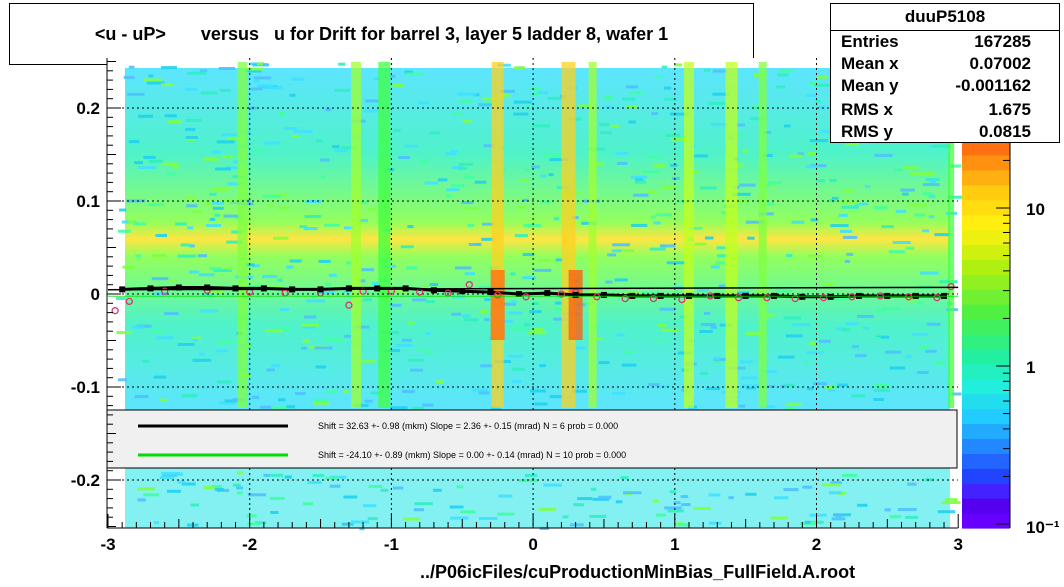  What do you see at coordinates (951, 235) in the screenshot?
I see `heat-column` at bounding box center [951, 235].